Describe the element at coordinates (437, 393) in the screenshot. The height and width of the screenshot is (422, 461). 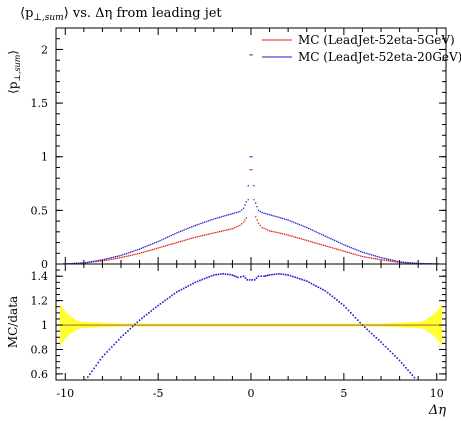
I see `x-tick-label: 10` at that location.